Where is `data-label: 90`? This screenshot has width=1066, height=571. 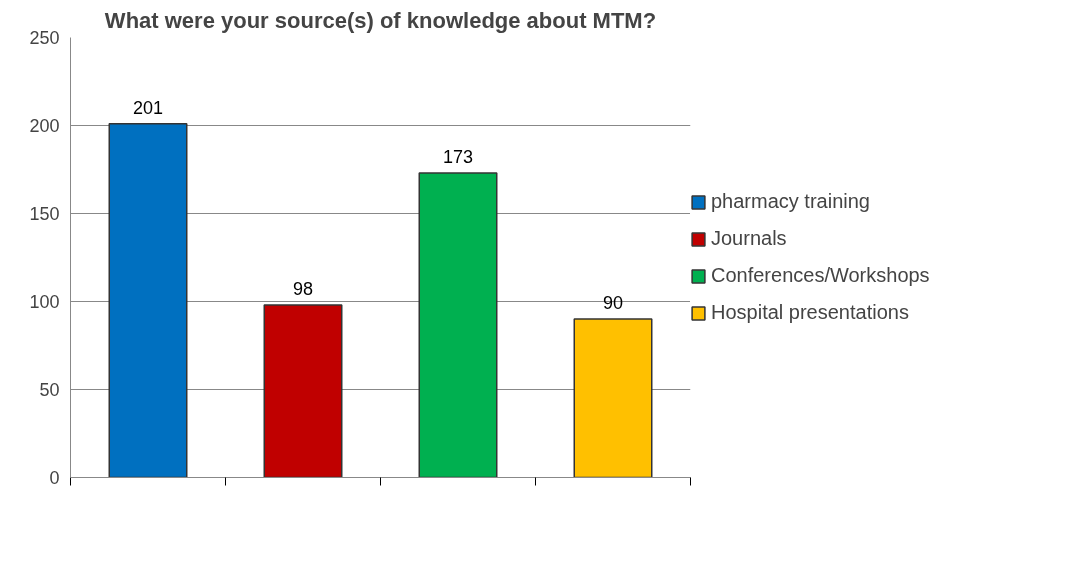 data-label: 90 is located at coordinates (613, 303).